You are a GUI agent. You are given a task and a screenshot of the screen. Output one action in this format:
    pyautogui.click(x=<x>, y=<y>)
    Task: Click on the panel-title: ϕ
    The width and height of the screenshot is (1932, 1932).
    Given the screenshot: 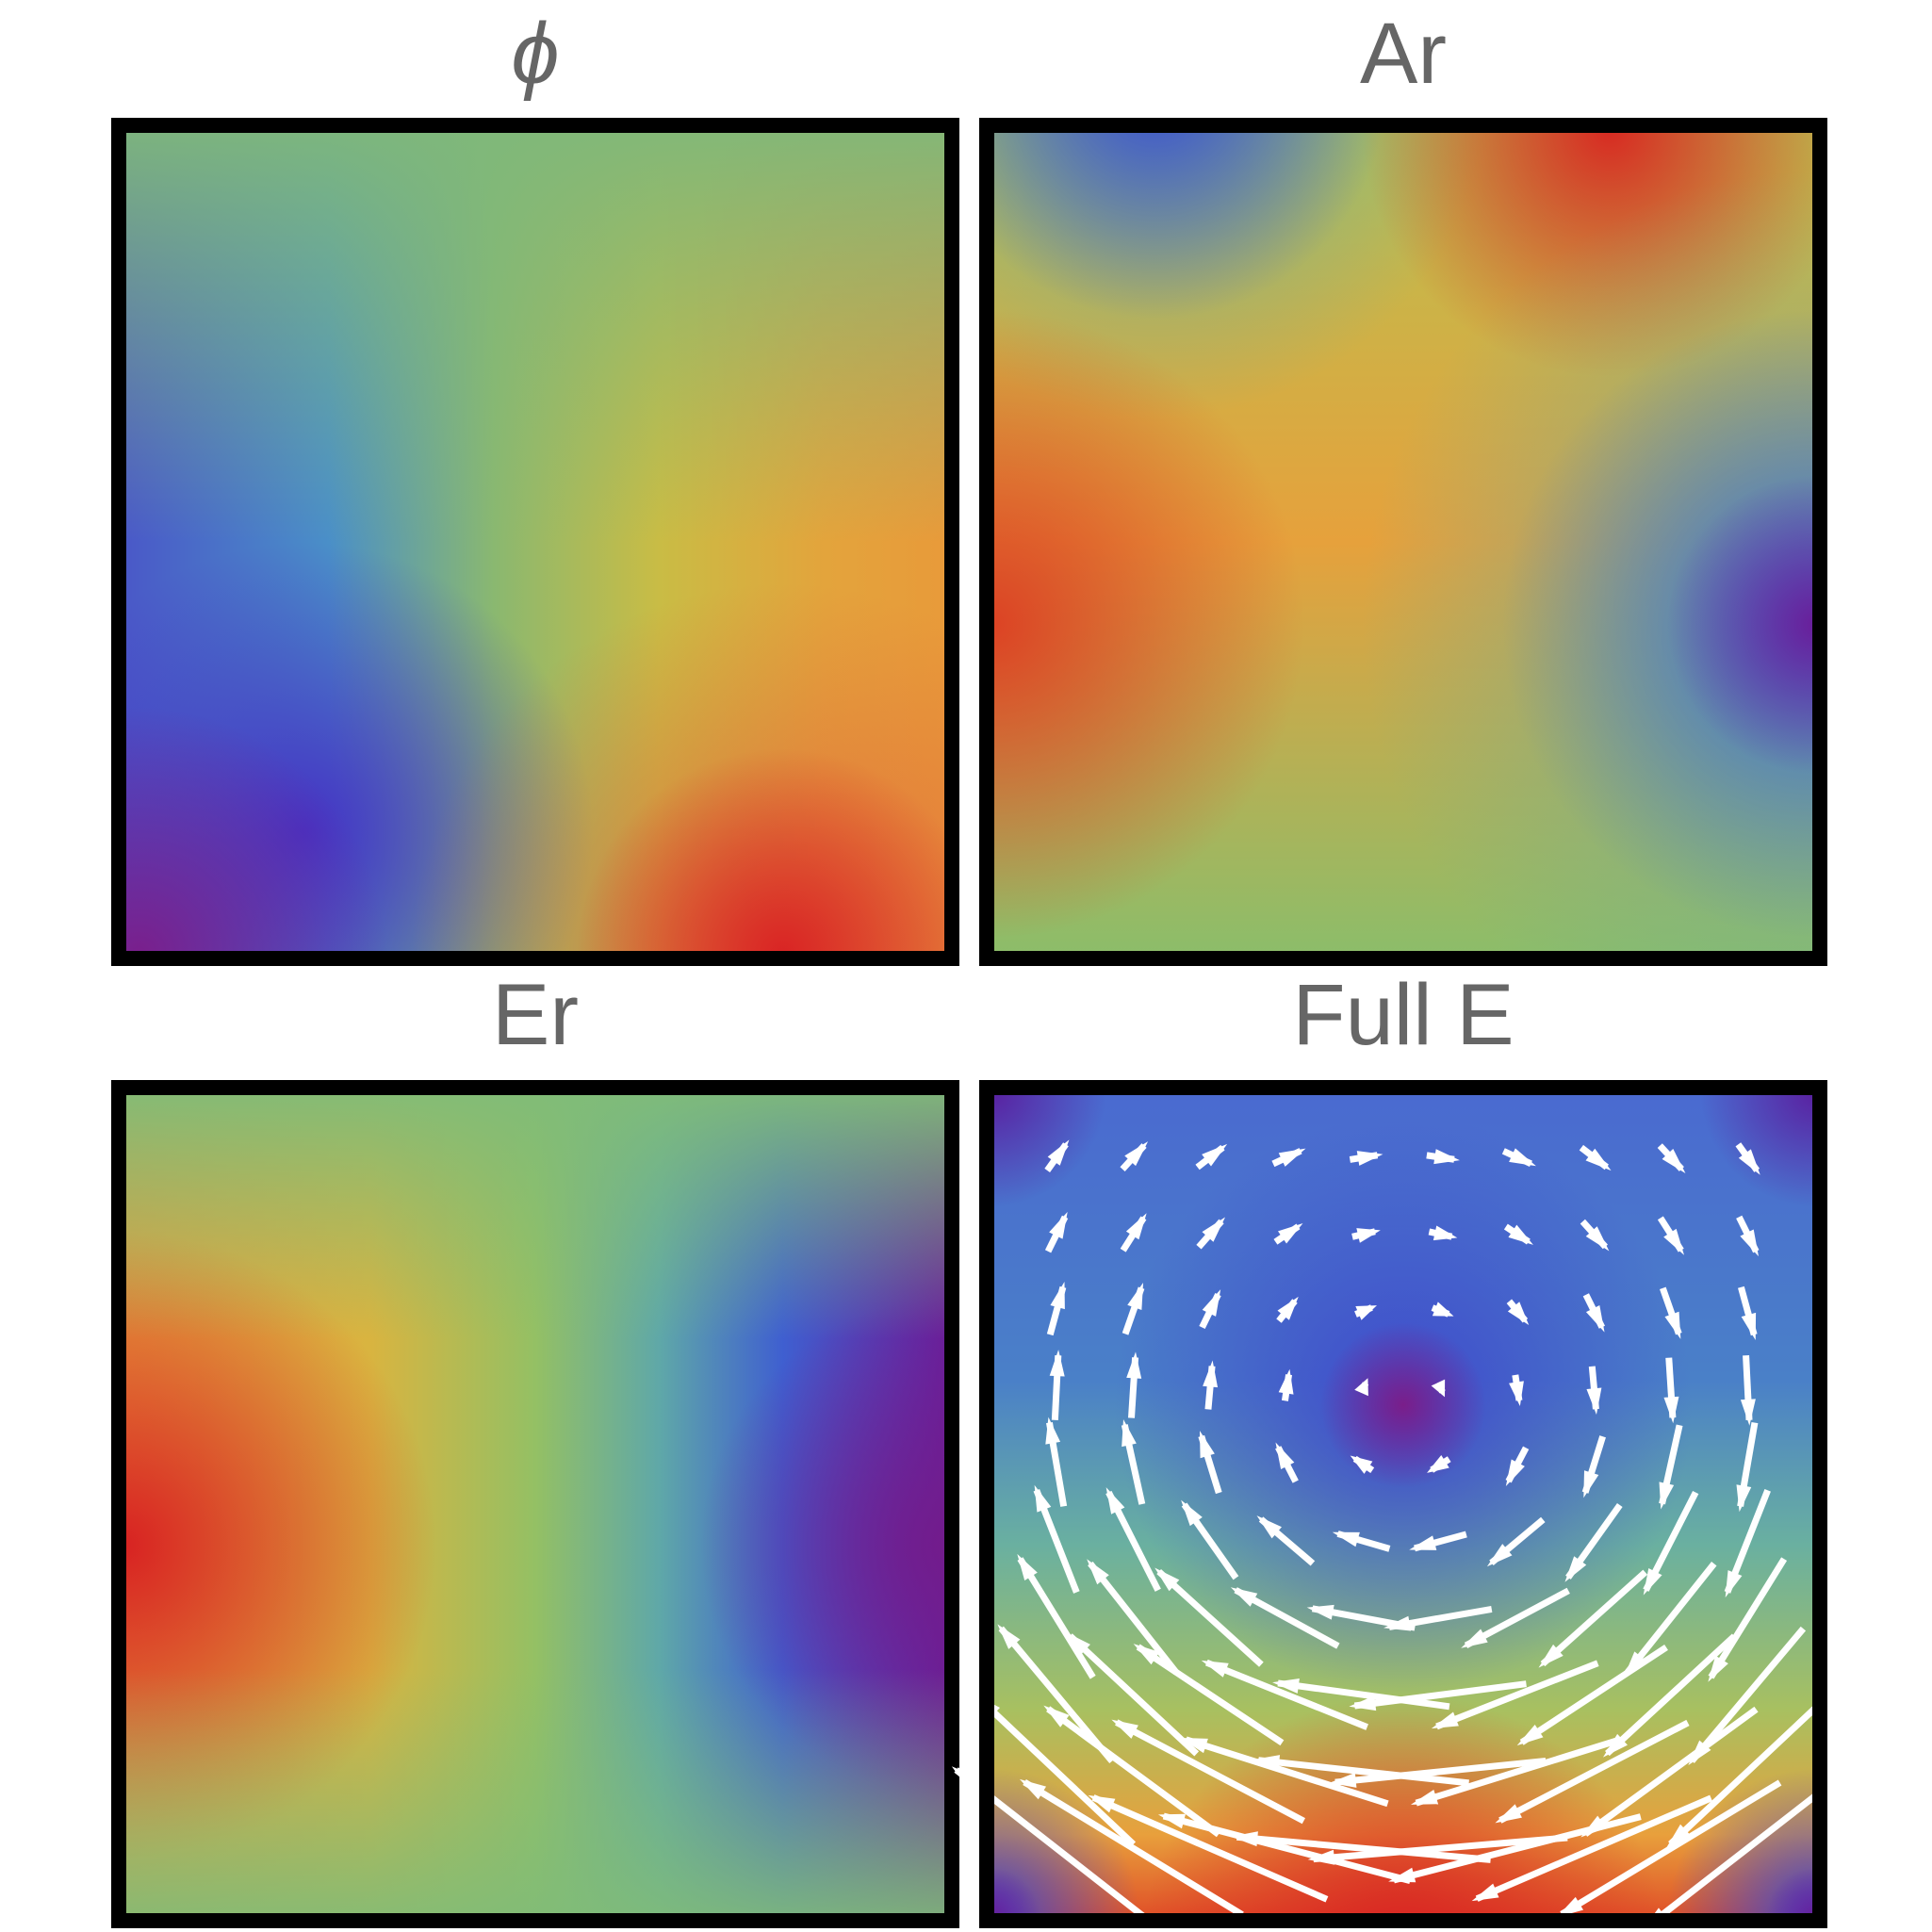 What is the action you would take?
    pyautogui.click(x=535, y=54)
    